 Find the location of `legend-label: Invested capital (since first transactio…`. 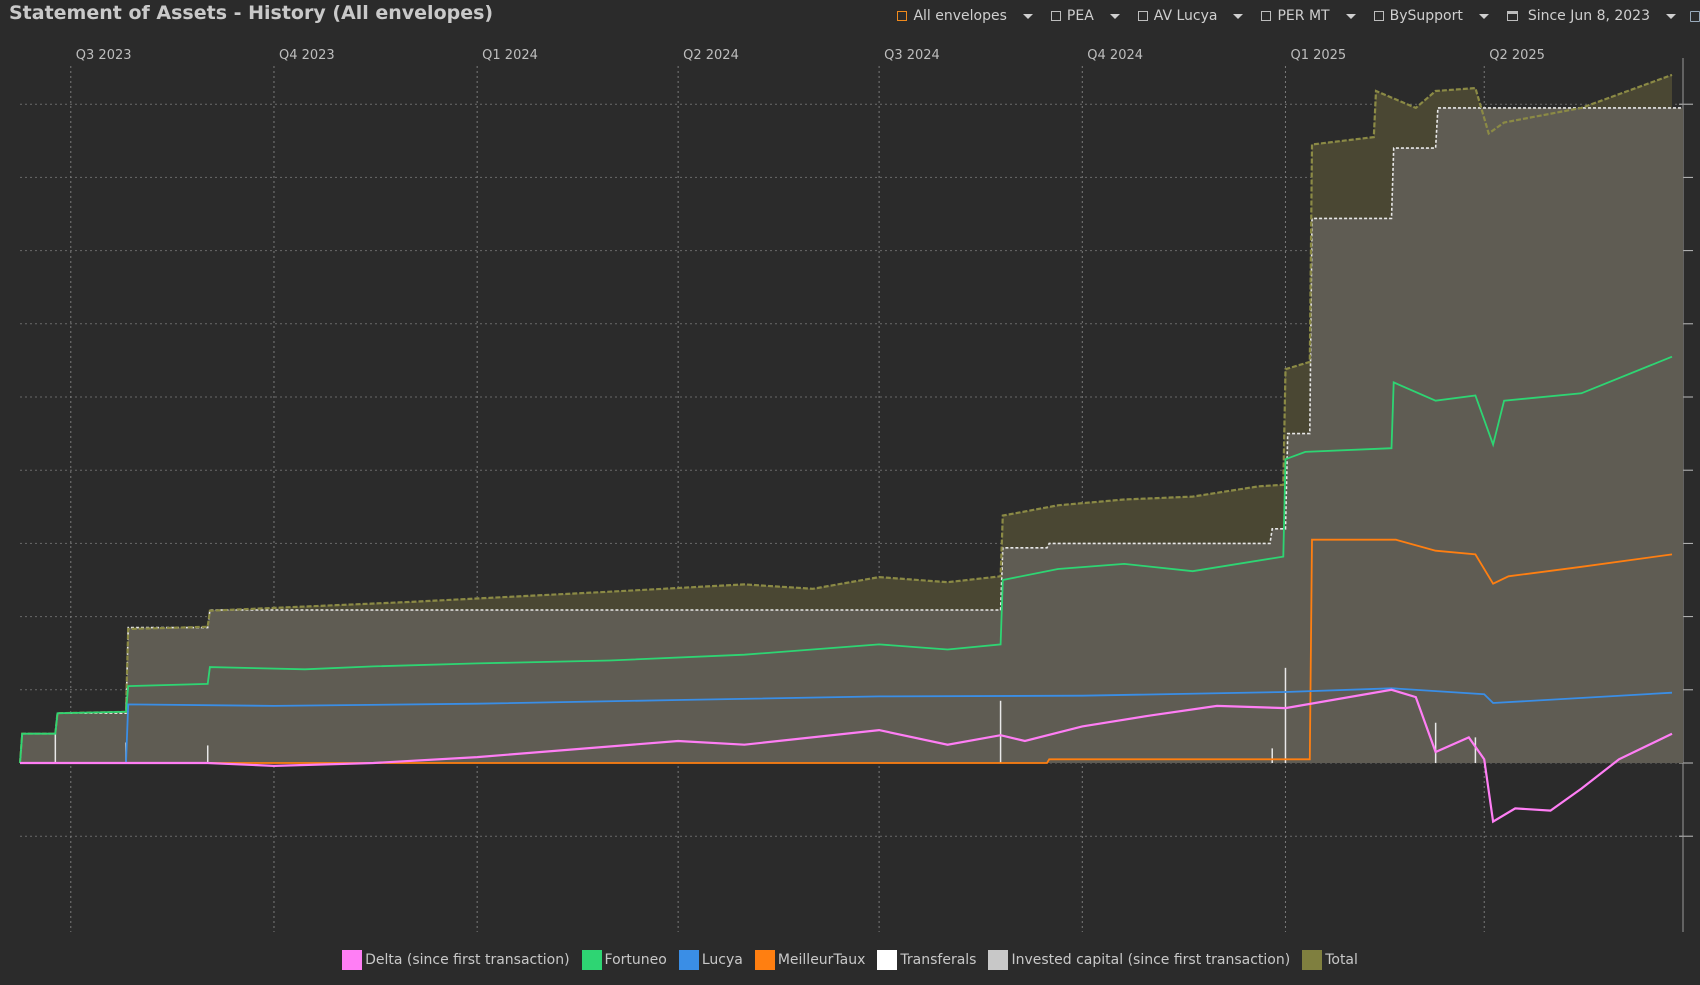

legend-label: Invested capital (since first transactio… is located at coordinates (1151, 960).